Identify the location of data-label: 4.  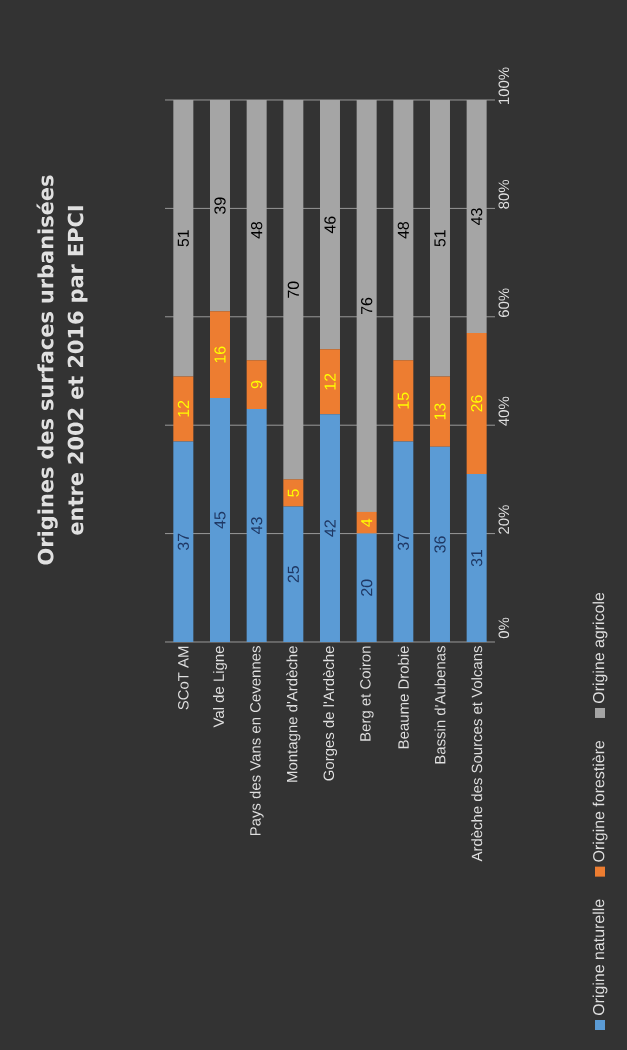
(367, 522).